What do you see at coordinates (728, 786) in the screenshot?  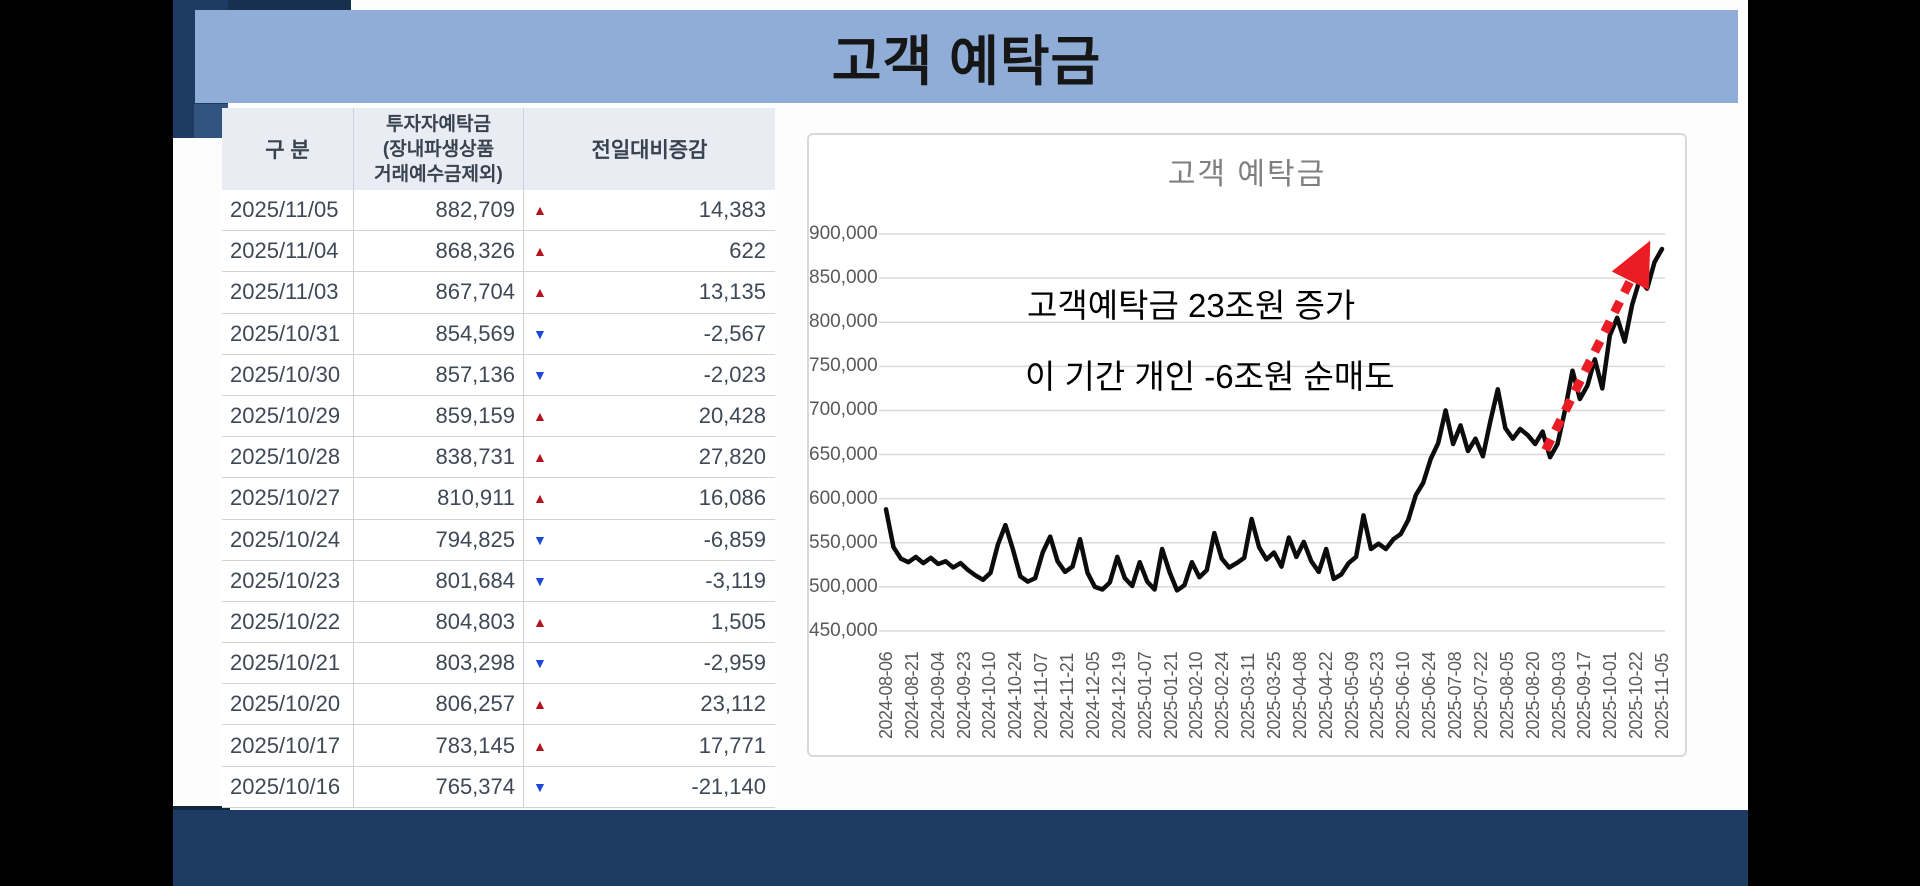 I see `row-change: -21,140` at bounding box center [728, 786].